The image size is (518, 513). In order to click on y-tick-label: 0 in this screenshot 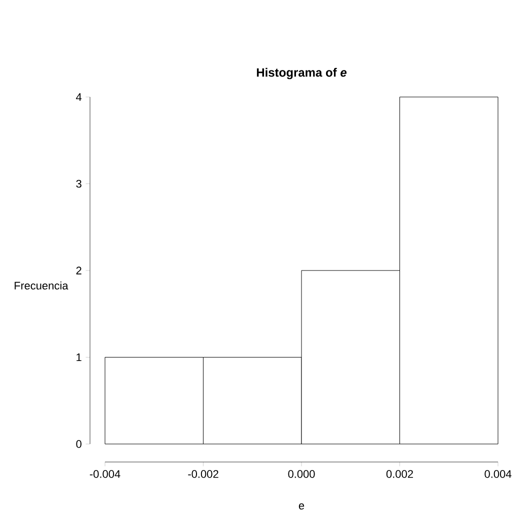, I will do `click(79, 444)`.